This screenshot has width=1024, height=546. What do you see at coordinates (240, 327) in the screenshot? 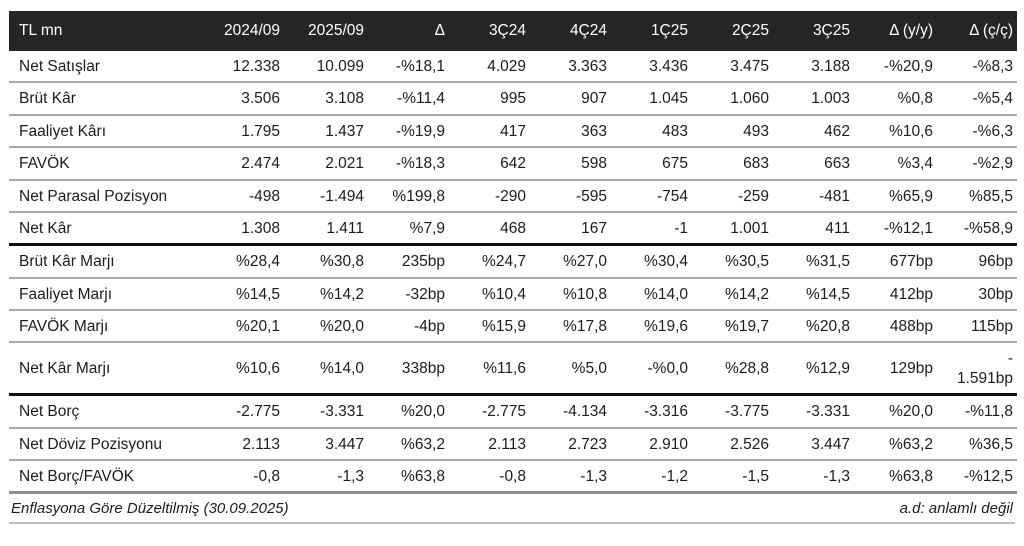
I see `cell: %20,1` at bounding box center [240, 327].